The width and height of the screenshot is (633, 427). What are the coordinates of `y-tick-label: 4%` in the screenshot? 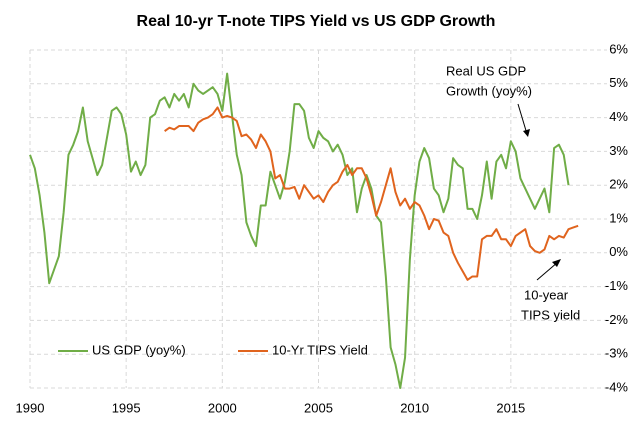 It's located at (618, 116).